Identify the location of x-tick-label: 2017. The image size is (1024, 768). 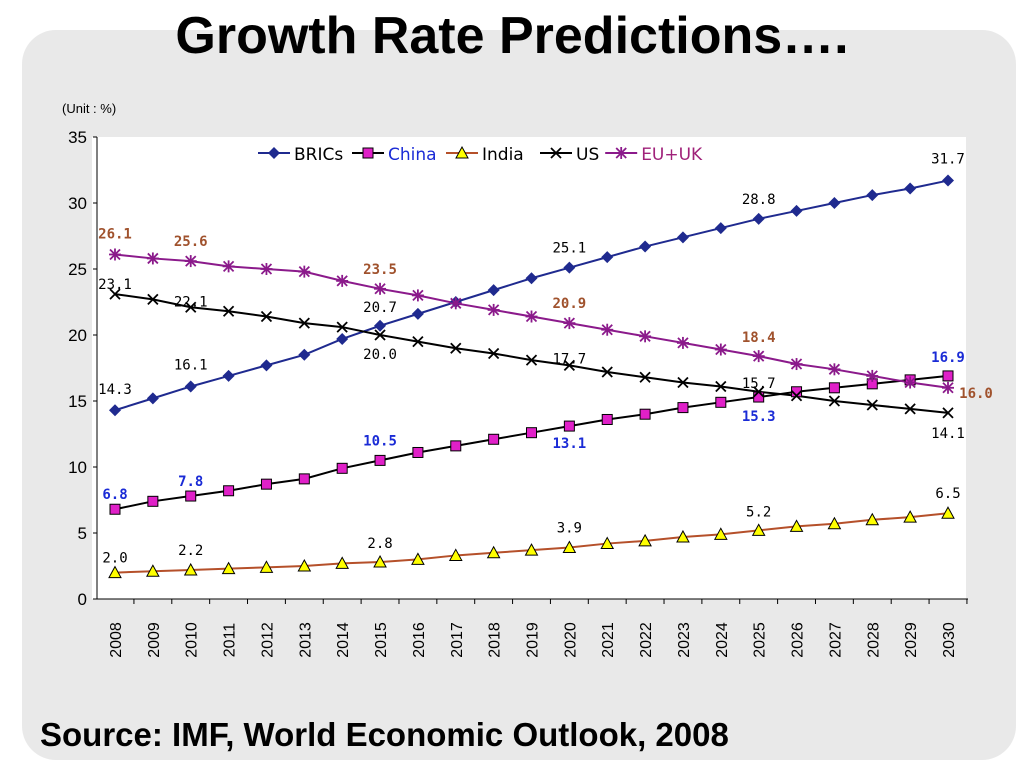
(457, 640).